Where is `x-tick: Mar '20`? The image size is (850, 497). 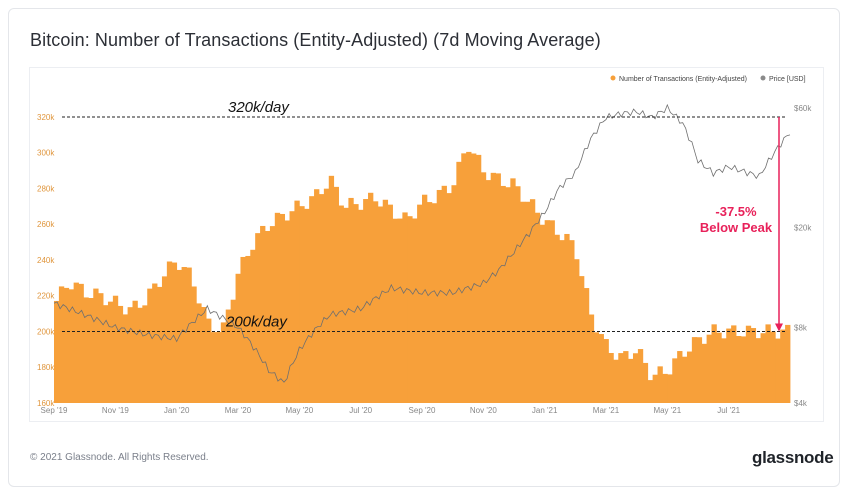 x-tick: Mar '20 is located at coordinates (238, 410).